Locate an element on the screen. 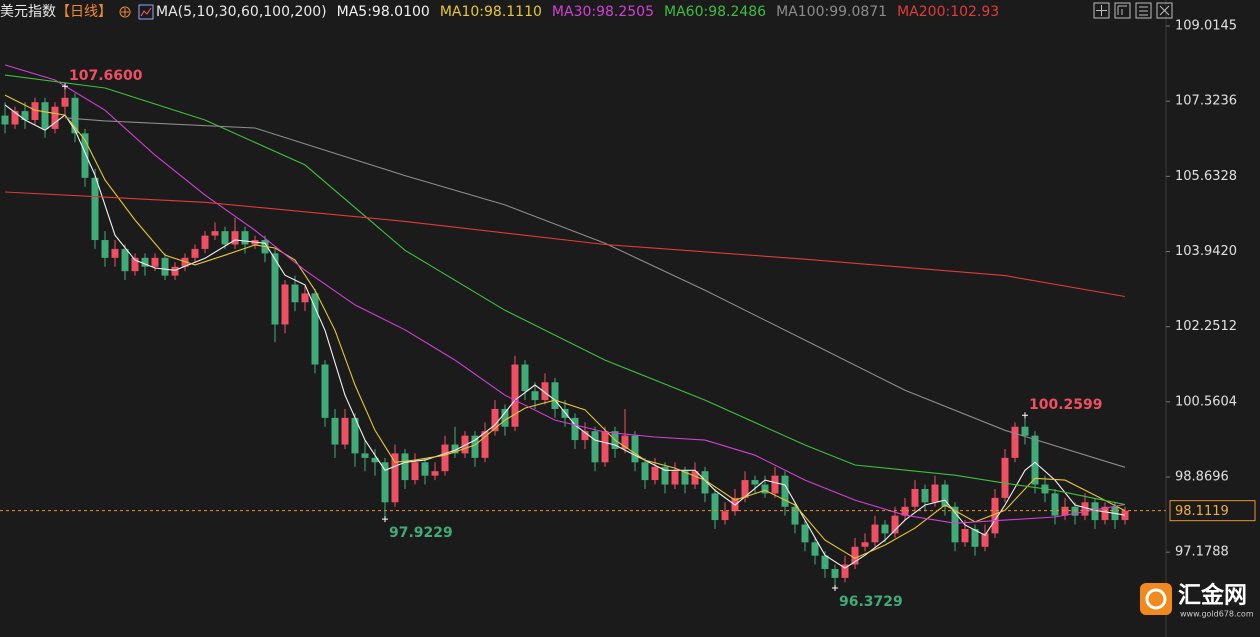 The width and height of the screenshot is (1260, 637). add-icon is located at coordinates (125, 12).